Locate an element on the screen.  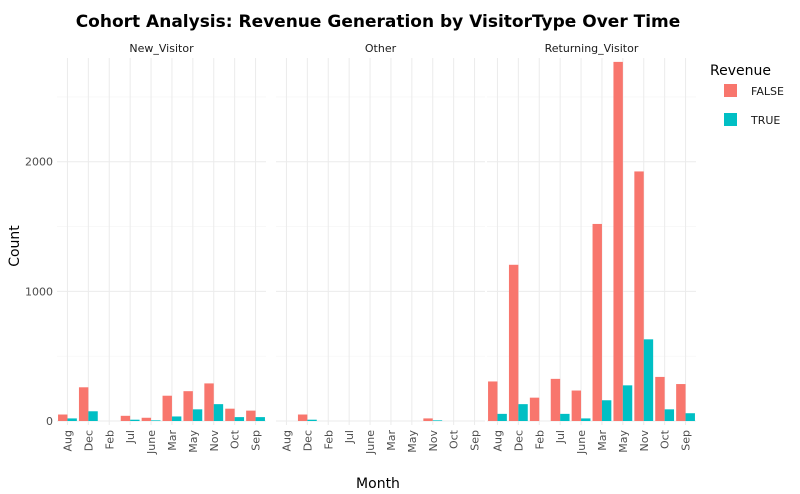
bar-new-visitor-dec-false is located at coordinates (83, 404).